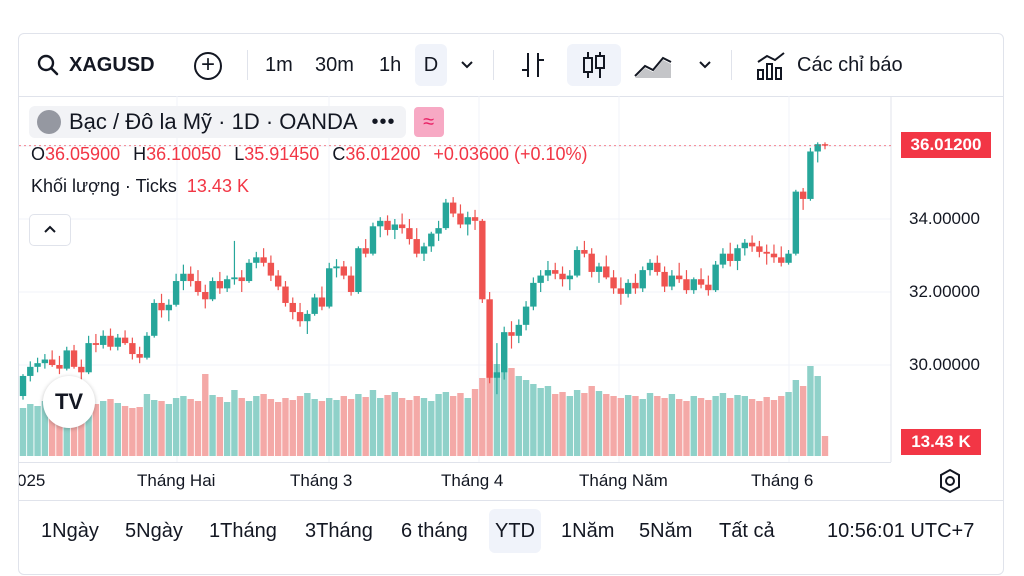 This screenshot has height=576, width=1024. Describe the element at coordinates (217, 122) in the screenshot. I see `symbol-title-pill: Bạc / Đô la Mỹ · 1D · OANDA •••` at that location.